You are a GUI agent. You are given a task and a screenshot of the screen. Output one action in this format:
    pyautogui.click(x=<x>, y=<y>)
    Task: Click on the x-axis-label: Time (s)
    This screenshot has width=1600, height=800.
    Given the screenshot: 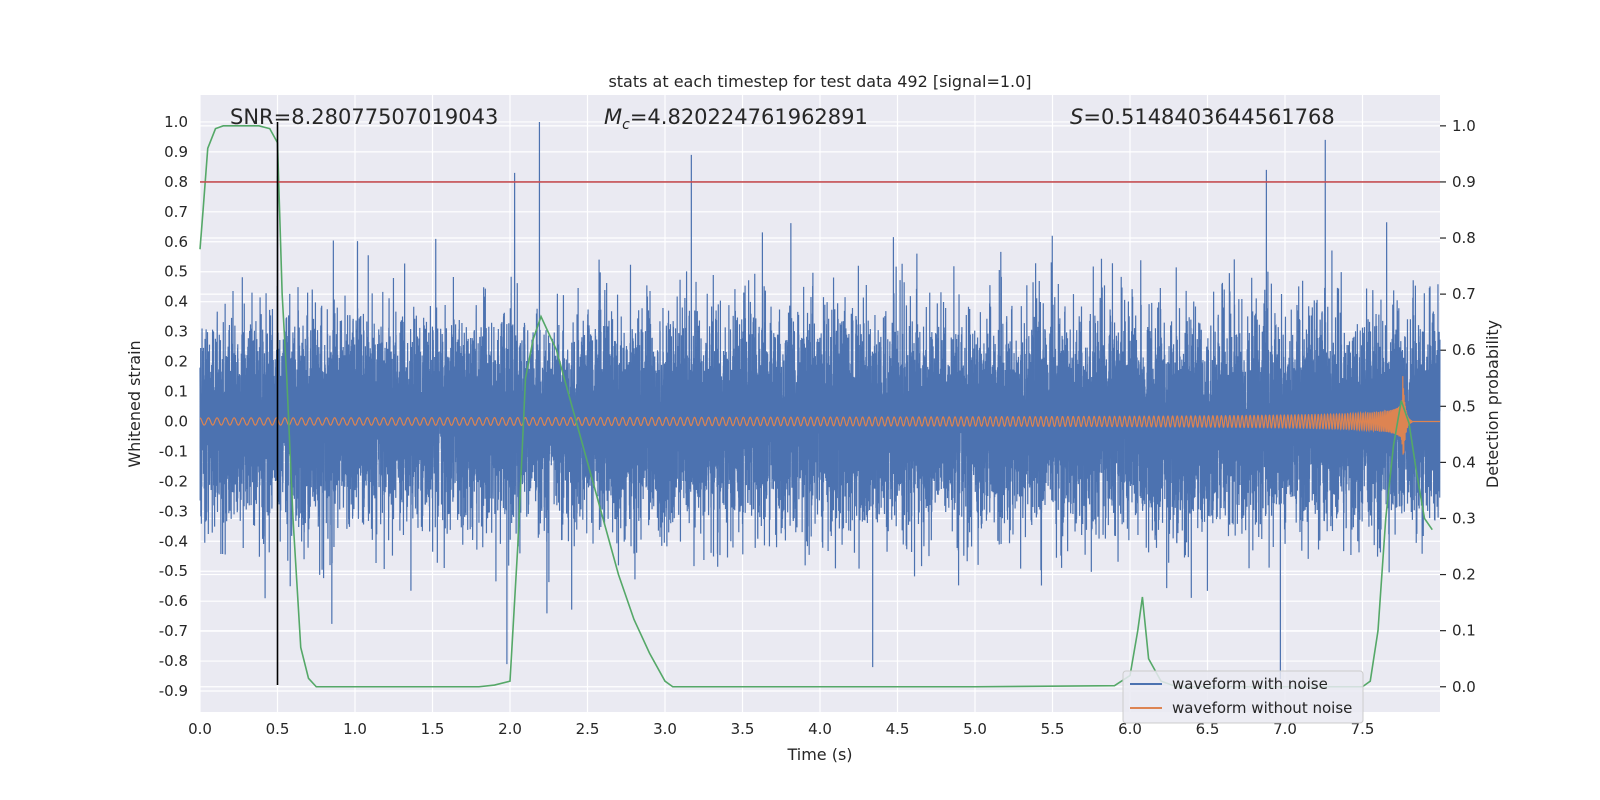 What is the action you would take?
    pyautogui.click(x=819, y=754)
    